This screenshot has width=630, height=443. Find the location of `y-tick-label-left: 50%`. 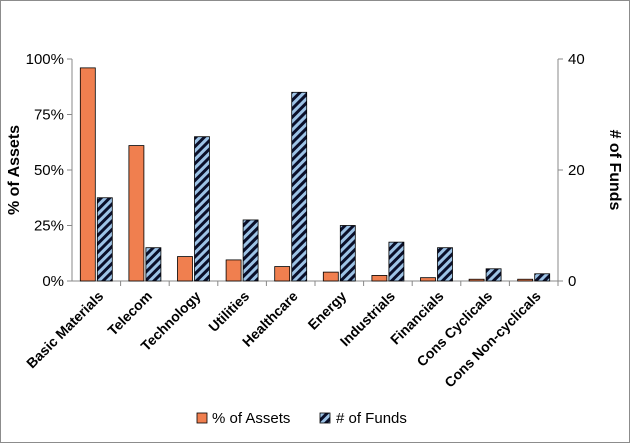

y-tick-label-left: 50% is located at coordinates (49, 170).